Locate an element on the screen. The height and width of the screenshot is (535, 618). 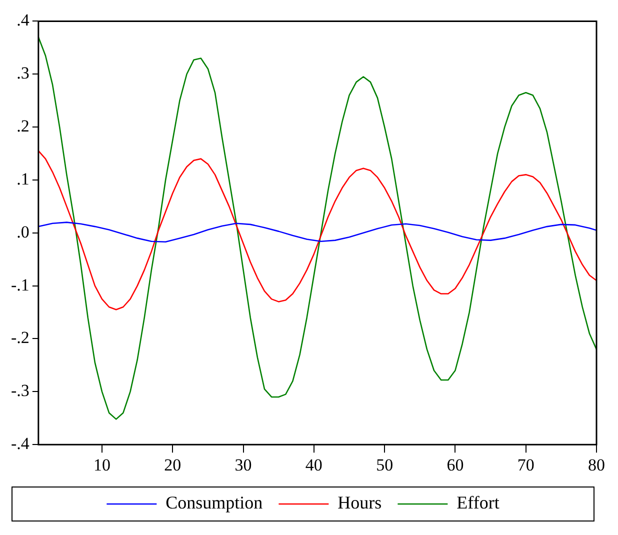
y-tick-label: .4 is located at coordinates (23, 20).